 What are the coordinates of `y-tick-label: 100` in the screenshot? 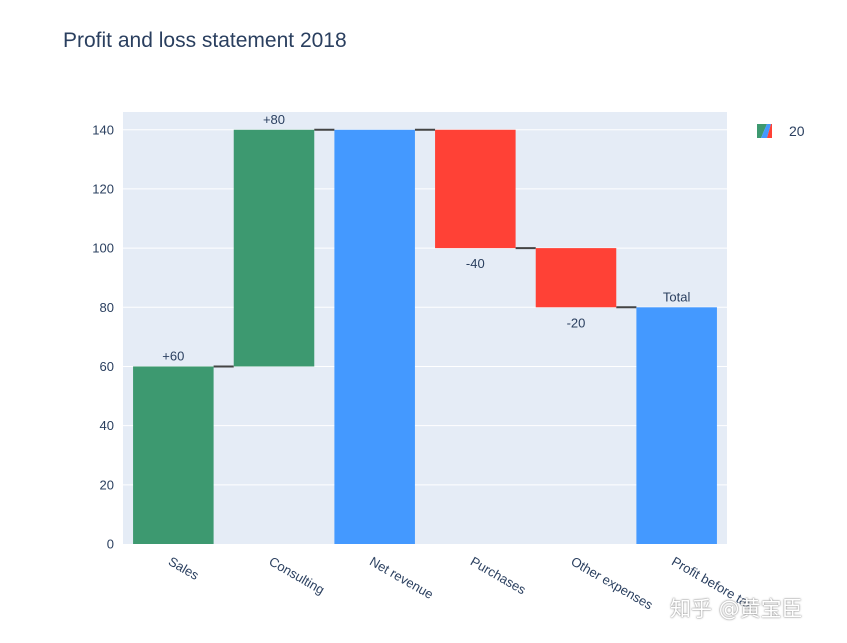 It's located at (103, 248).